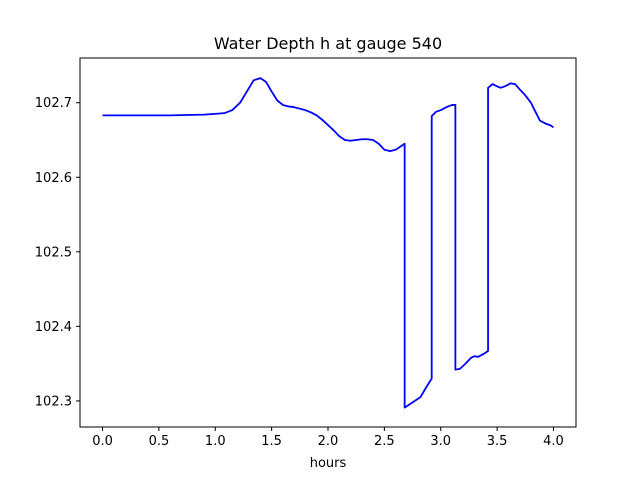 Image resolution: width=640 pixels, height=480 pixels. Describe the element at coordinates (102, 441) in the screenshot. I see `x-tick-label: 0.0` at that location.